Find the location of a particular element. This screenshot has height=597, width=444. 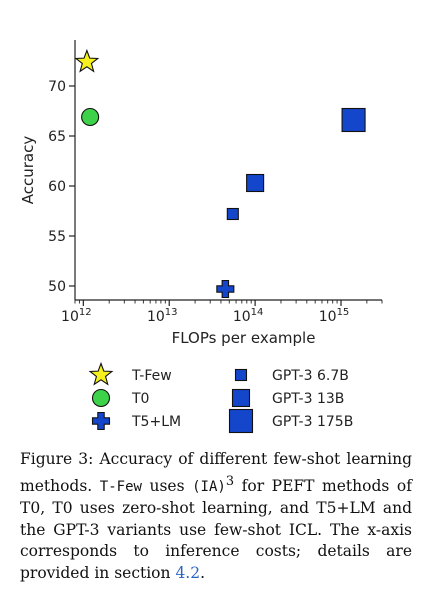

x-tick-label: 1012 is located at coordinates (76, 316).